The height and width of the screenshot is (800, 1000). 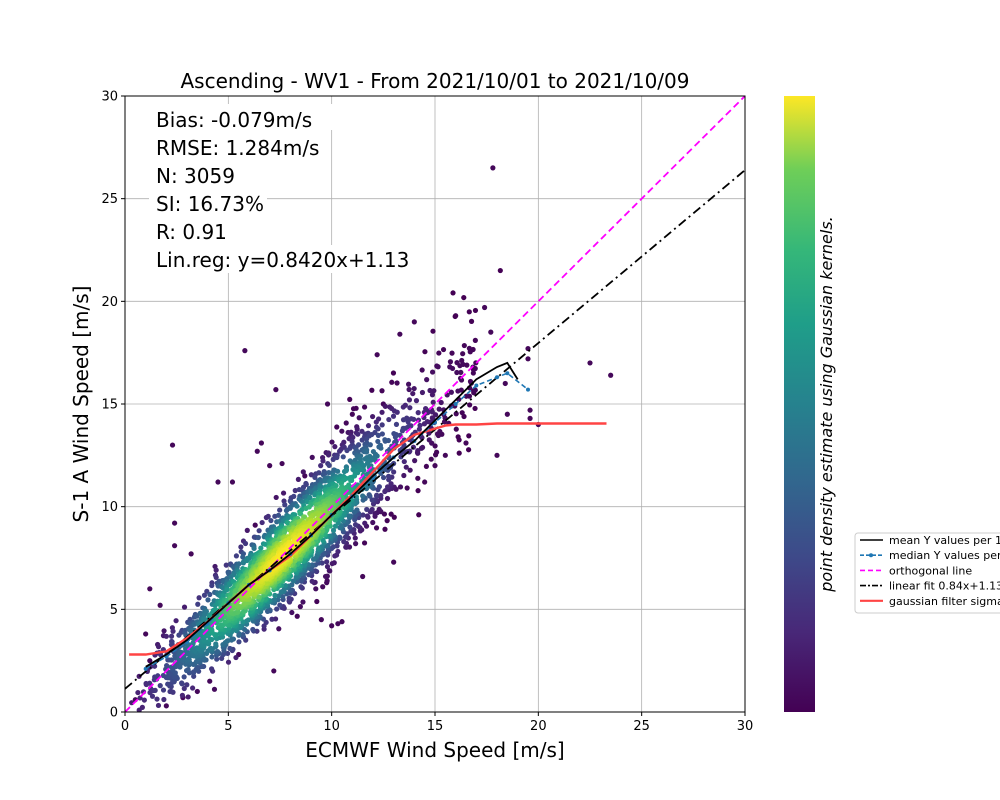 I want to click on stat-line: SI: 16.73%, so click(x=210, y=204).